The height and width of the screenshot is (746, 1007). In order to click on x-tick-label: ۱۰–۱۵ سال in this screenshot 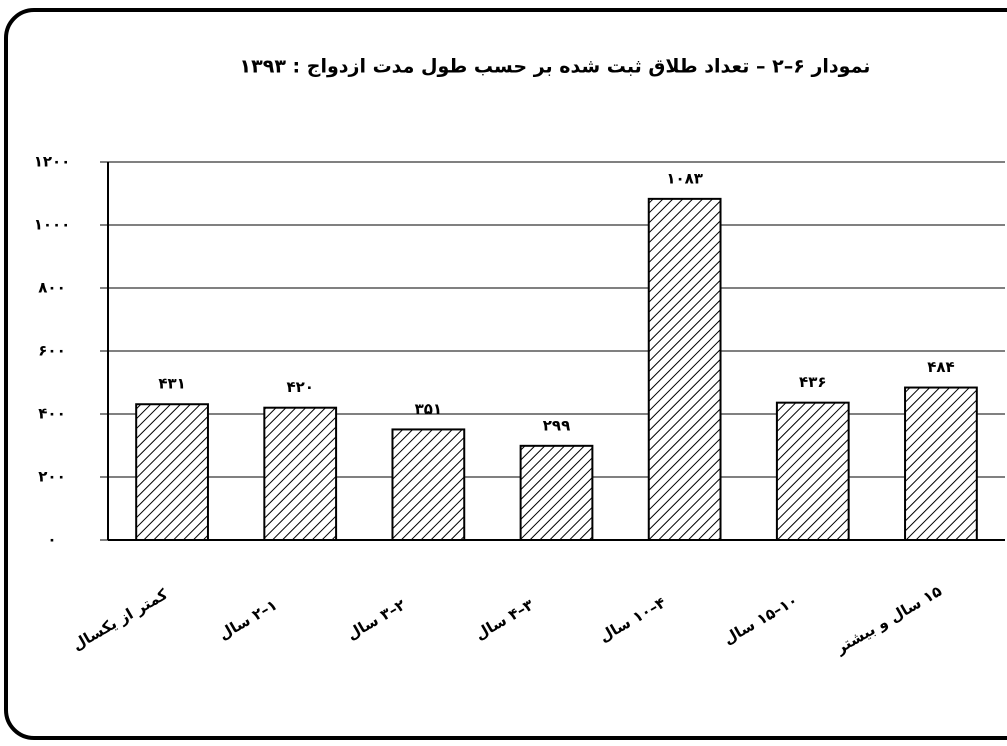, I will do `click(760, 619)`.